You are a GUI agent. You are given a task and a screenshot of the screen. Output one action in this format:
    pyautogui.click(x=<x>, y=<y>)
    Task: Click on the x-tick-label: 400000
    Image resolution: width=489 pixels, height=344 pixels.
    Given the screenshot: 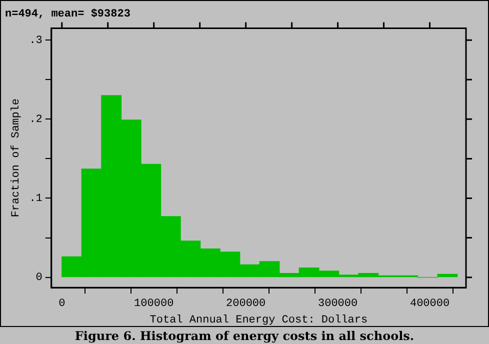 What is the action you would take?
    pyautogui.click(x=430, y=304)
    